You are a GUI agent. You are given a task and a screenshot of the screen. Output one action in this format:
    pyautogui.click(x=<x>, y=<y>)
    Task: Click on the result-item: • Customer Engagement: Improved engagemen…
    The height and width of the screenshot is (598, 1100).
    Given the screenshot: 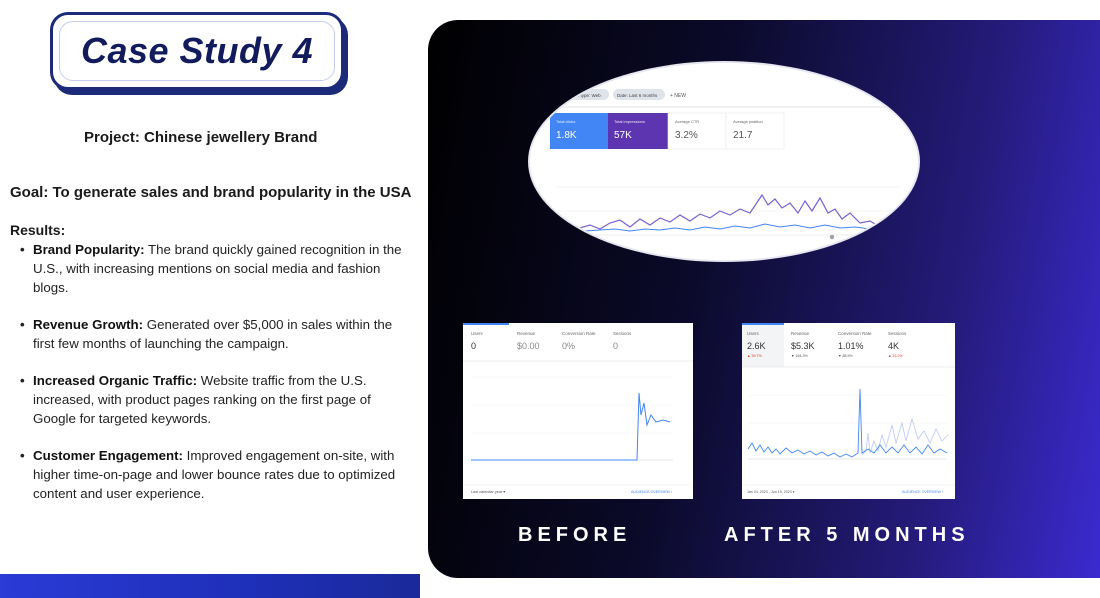 What is the action you would take?
    pyautogui.click(x=212, y=474)
    